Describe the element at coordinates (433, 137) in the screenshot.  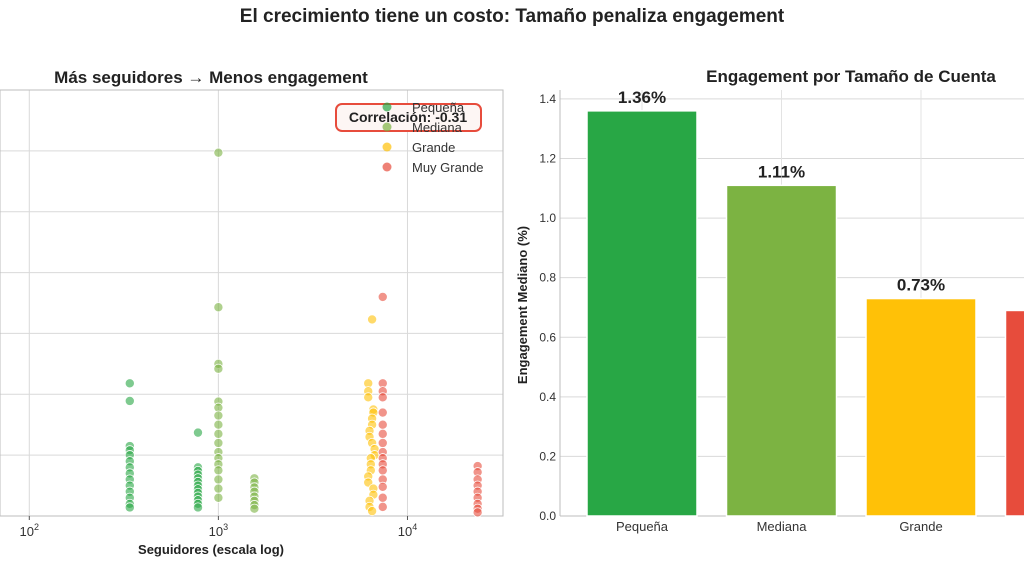
I see `scatter-legend: Pequeña Mediana Grande Muy Grande` at that location.